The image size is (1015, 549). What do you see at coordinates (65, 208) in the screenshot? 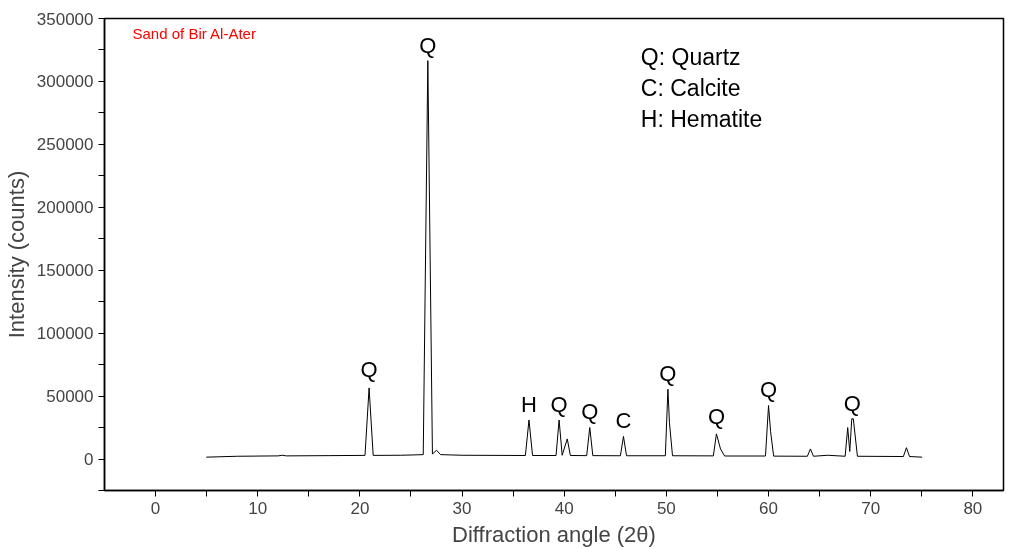
I see `y-tick-label: 200000` at bounding box center [65, 208].